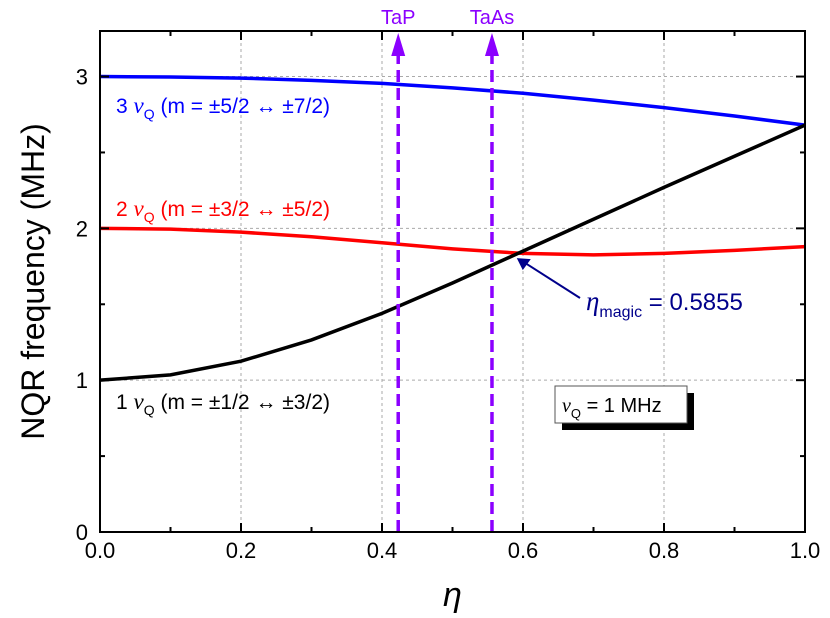 The image size is (830, 618). I want to click on series-transition-label: (m = ±5/2 ↔ ±7/2), so click(245, 106).